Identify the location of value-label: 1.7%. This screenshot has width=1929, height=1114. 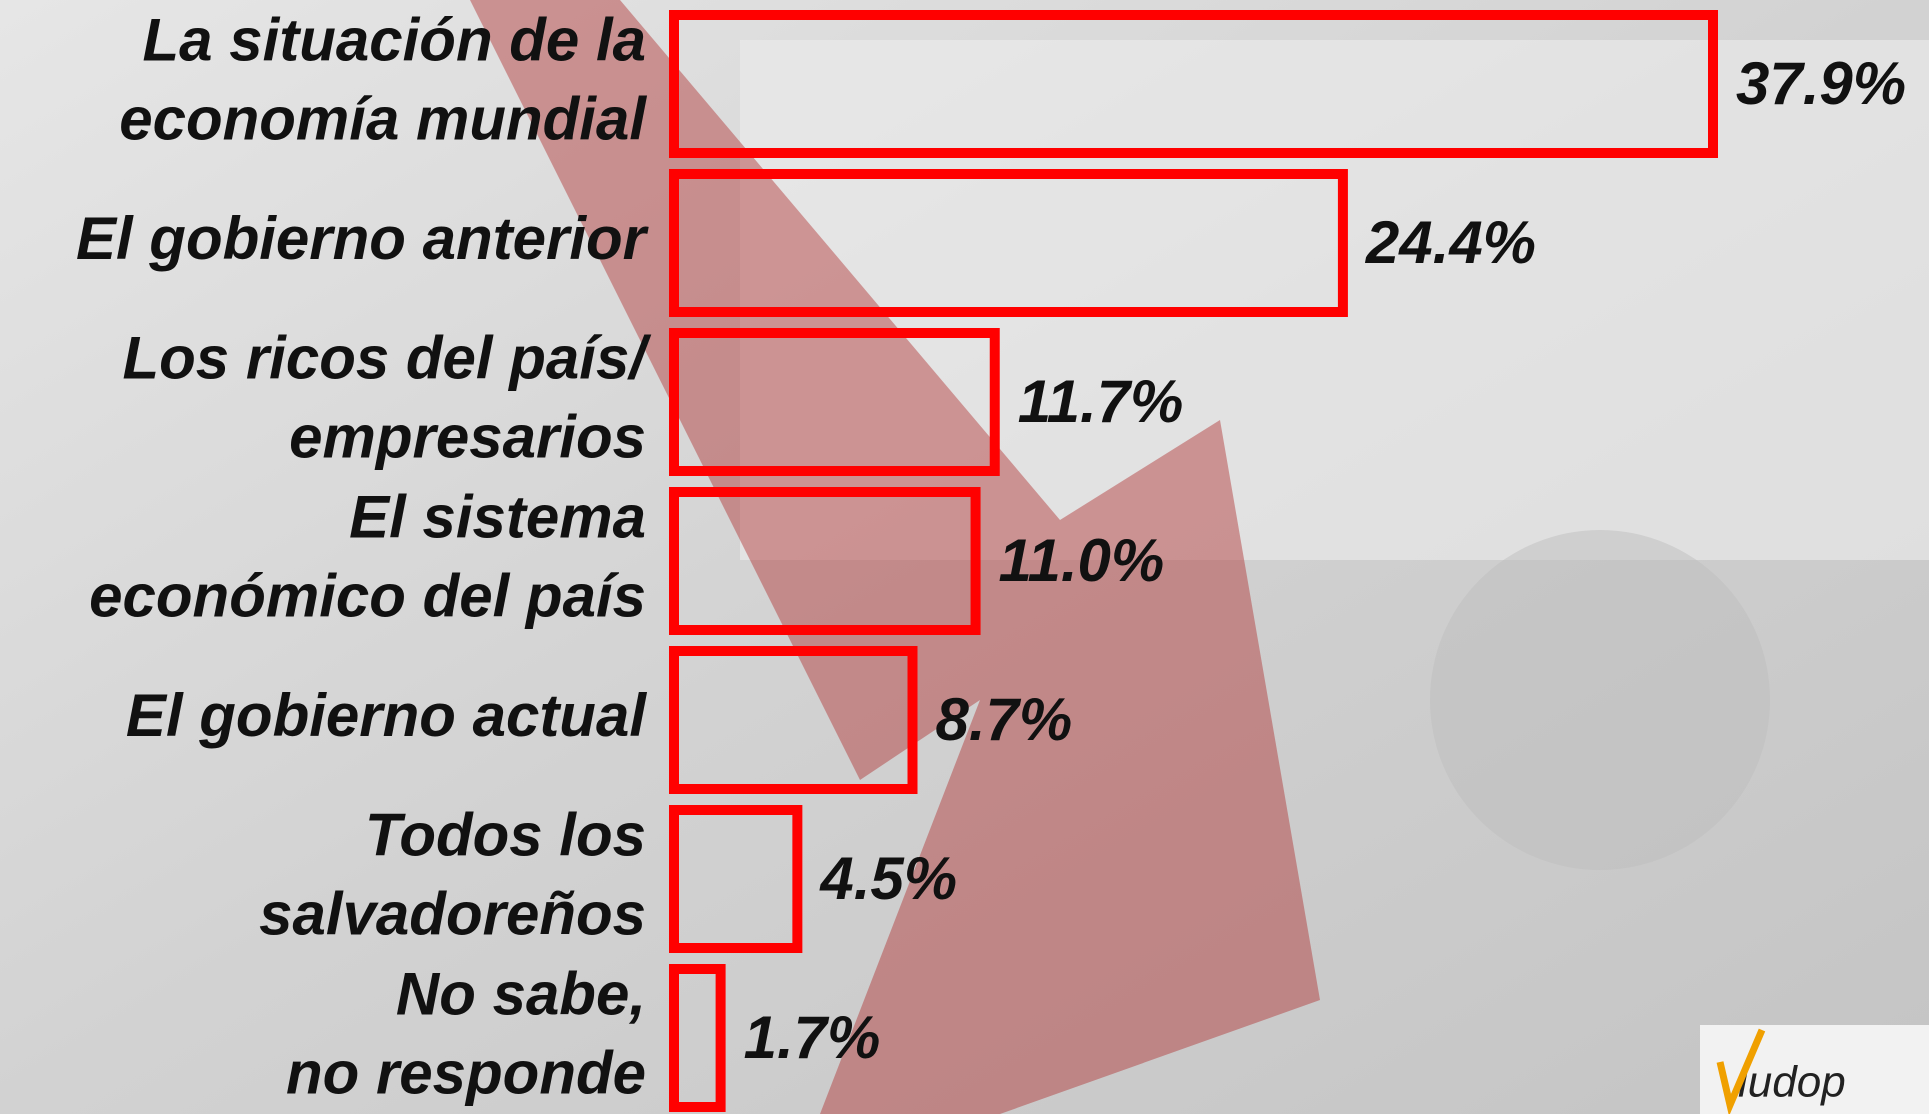
(812, 1037).